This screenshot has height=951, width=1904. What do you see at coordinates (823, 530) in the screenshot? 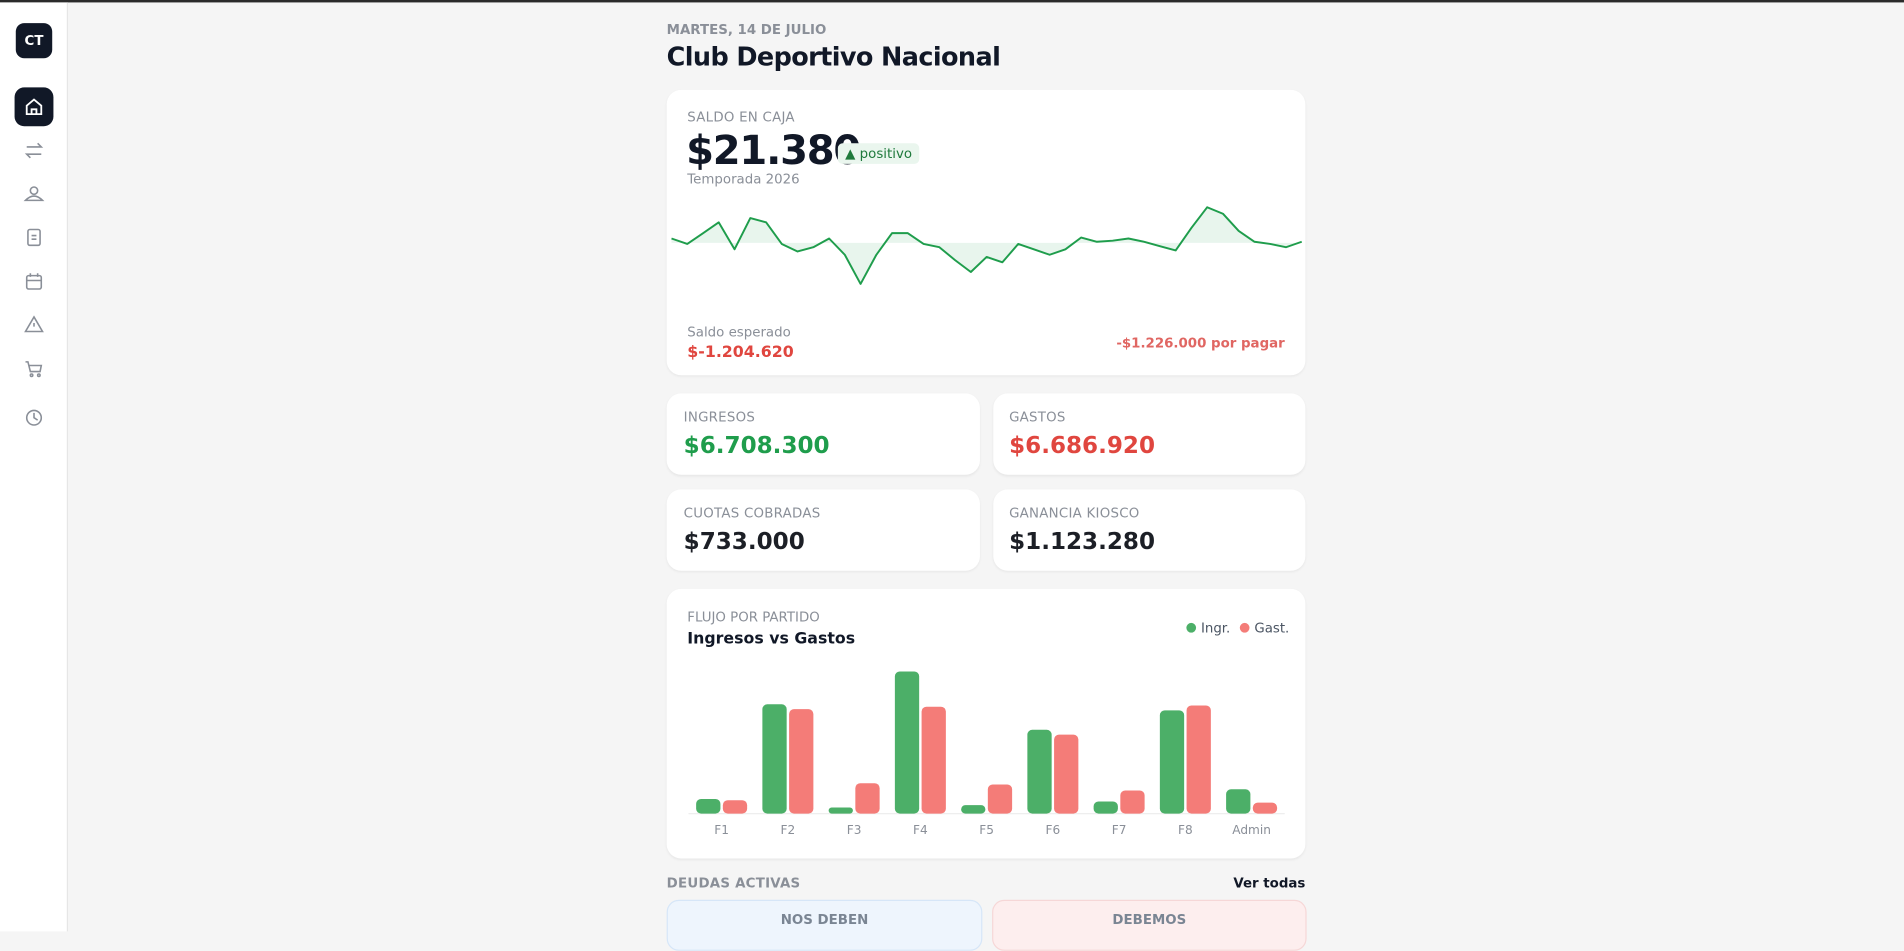
I see `stat-card: CUOTAS COBRADAS $733.000` at bounding box center [823, 530].